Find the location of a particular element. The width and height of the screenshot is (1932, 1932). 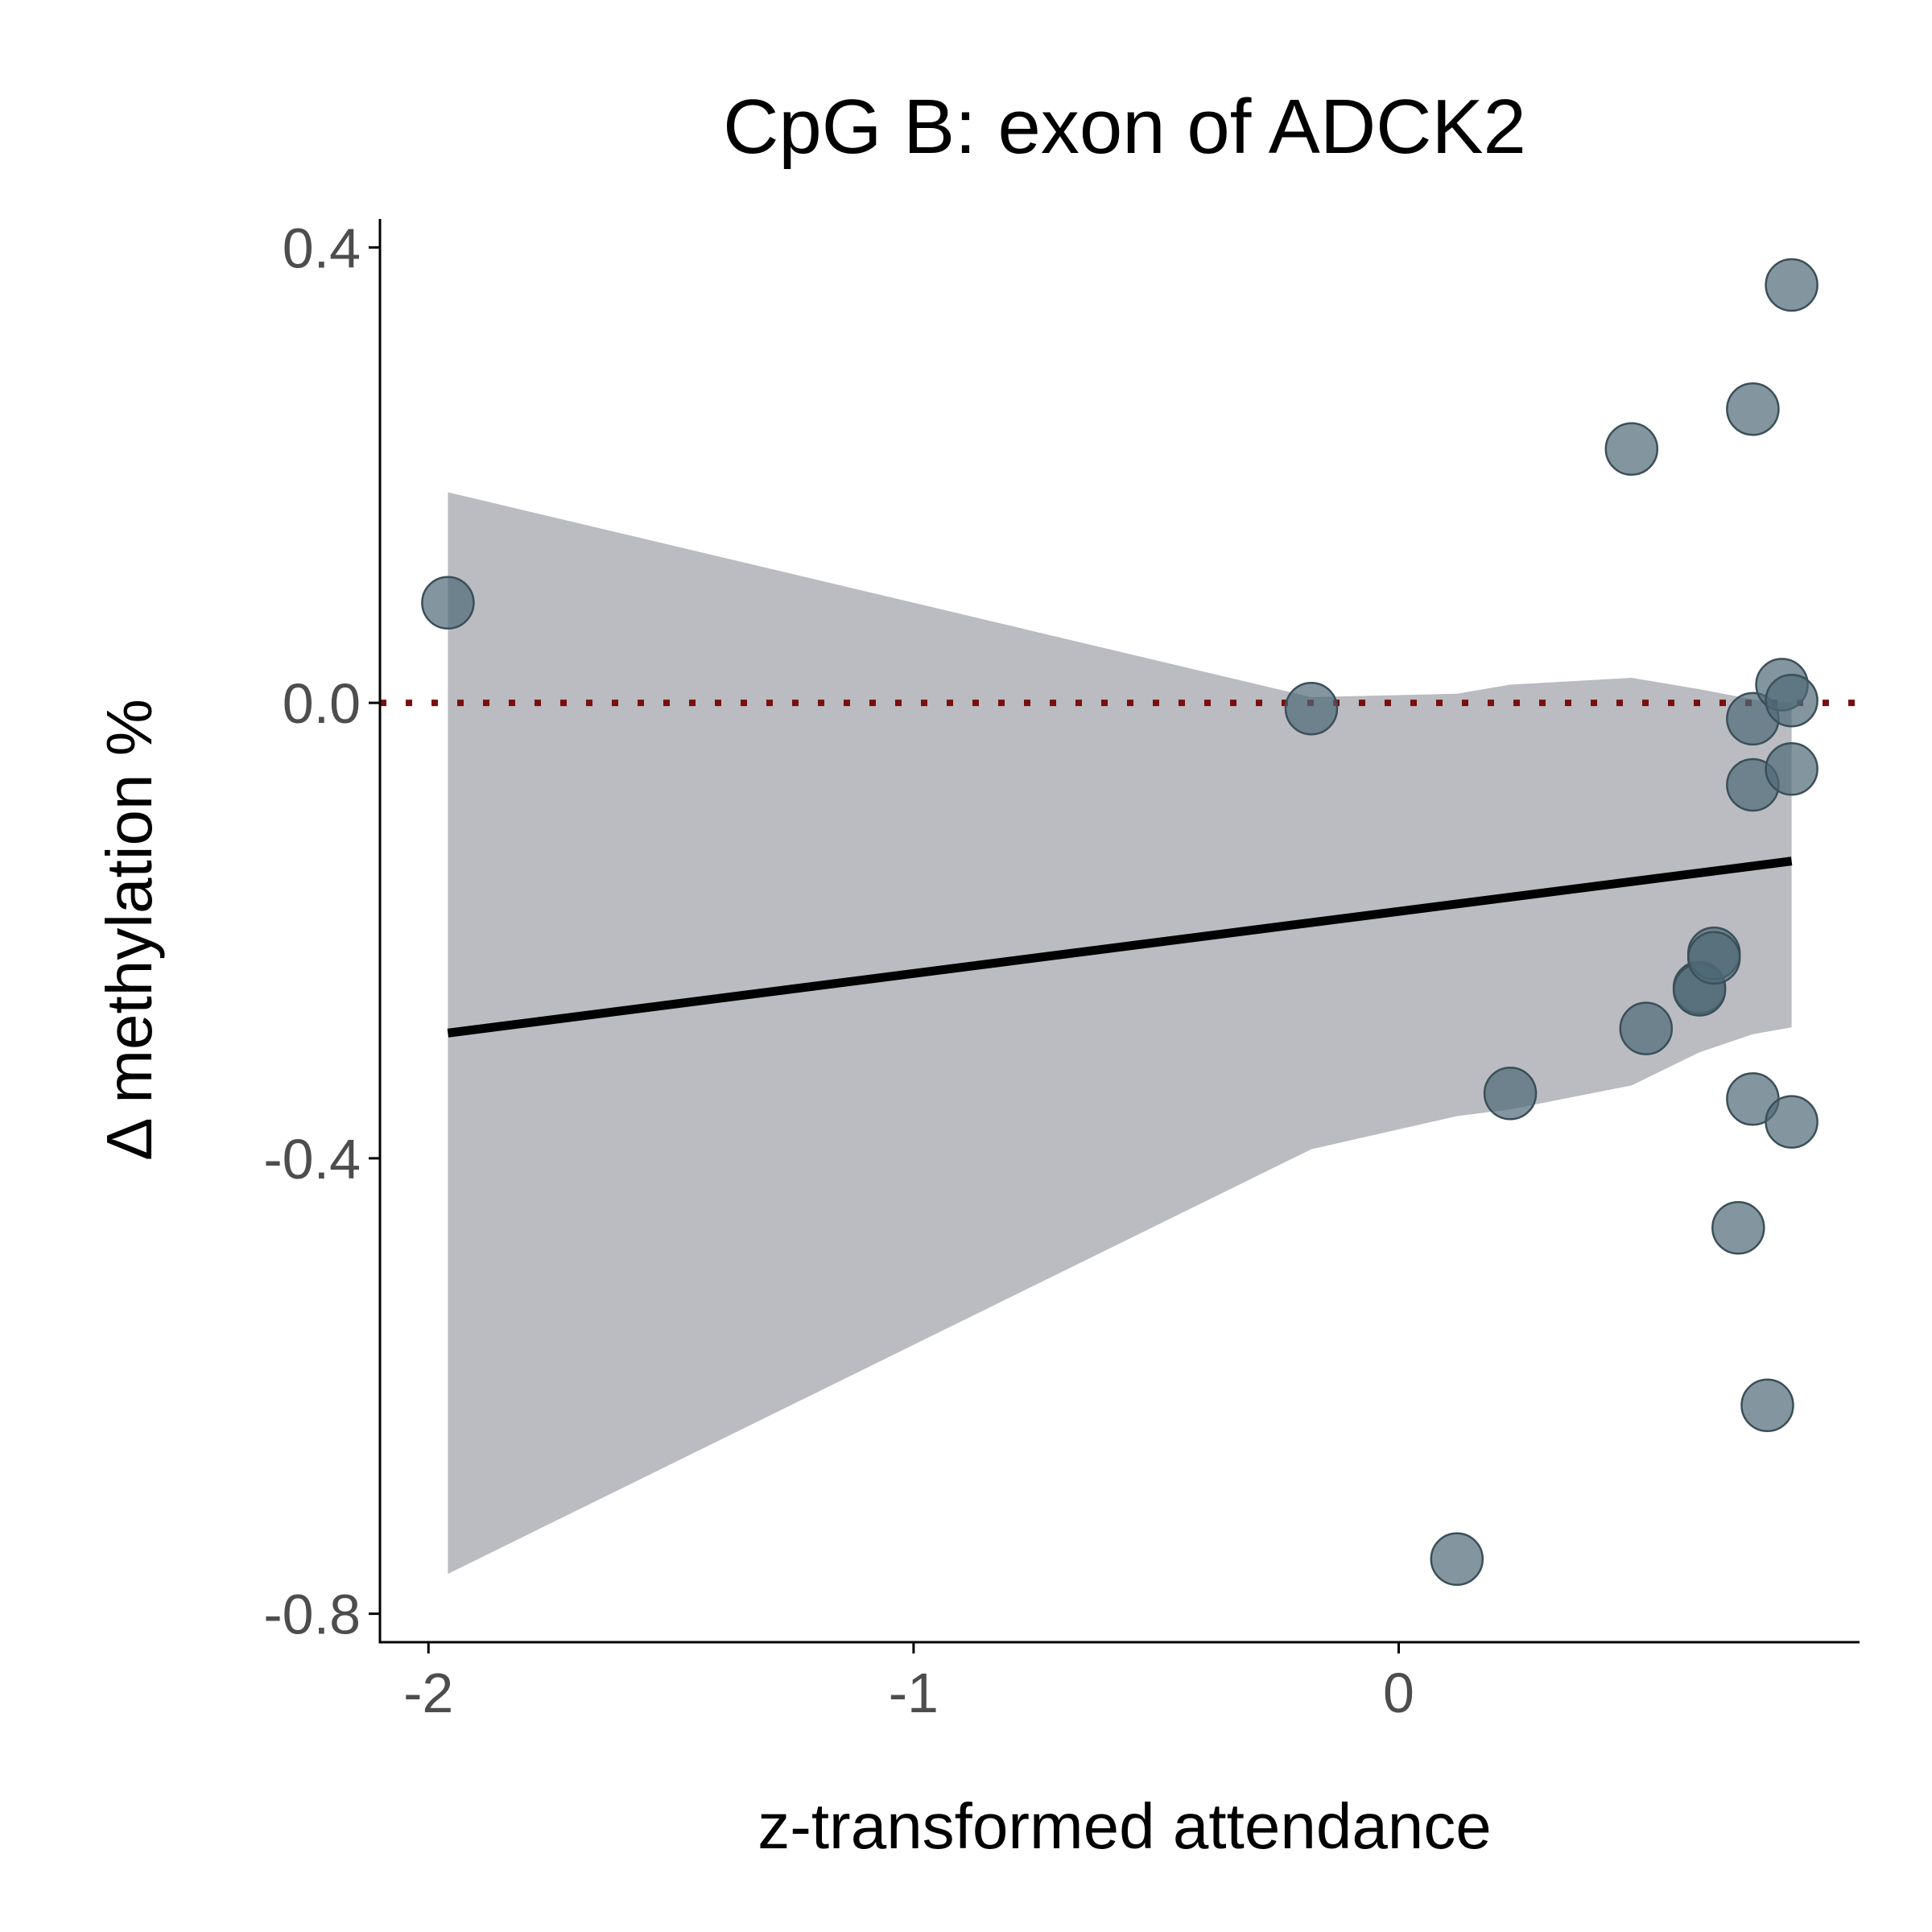

fit-line-layer is located at coordinates (1120, 947).